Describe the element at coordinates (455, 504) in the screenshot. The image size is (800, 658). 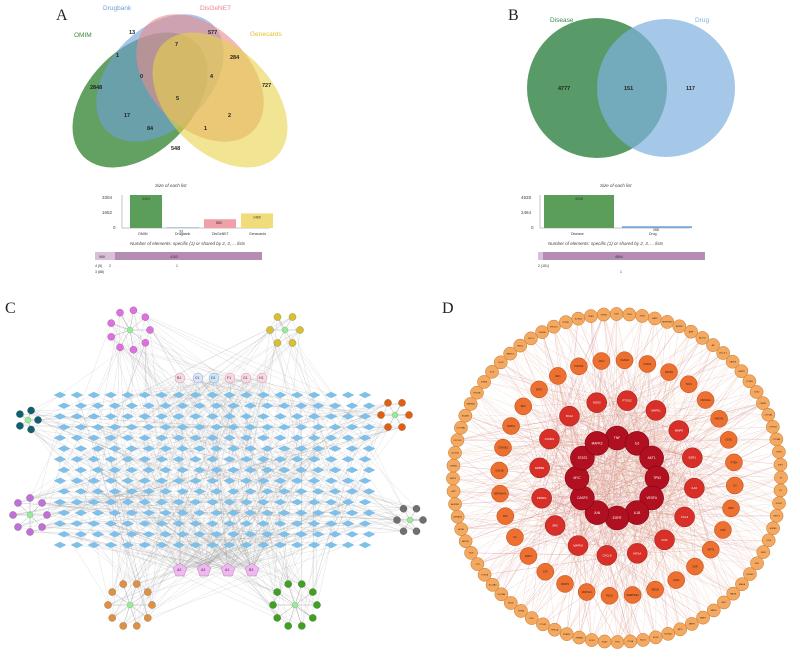
I see `network-d-node-label: AKR1B1` at that location.